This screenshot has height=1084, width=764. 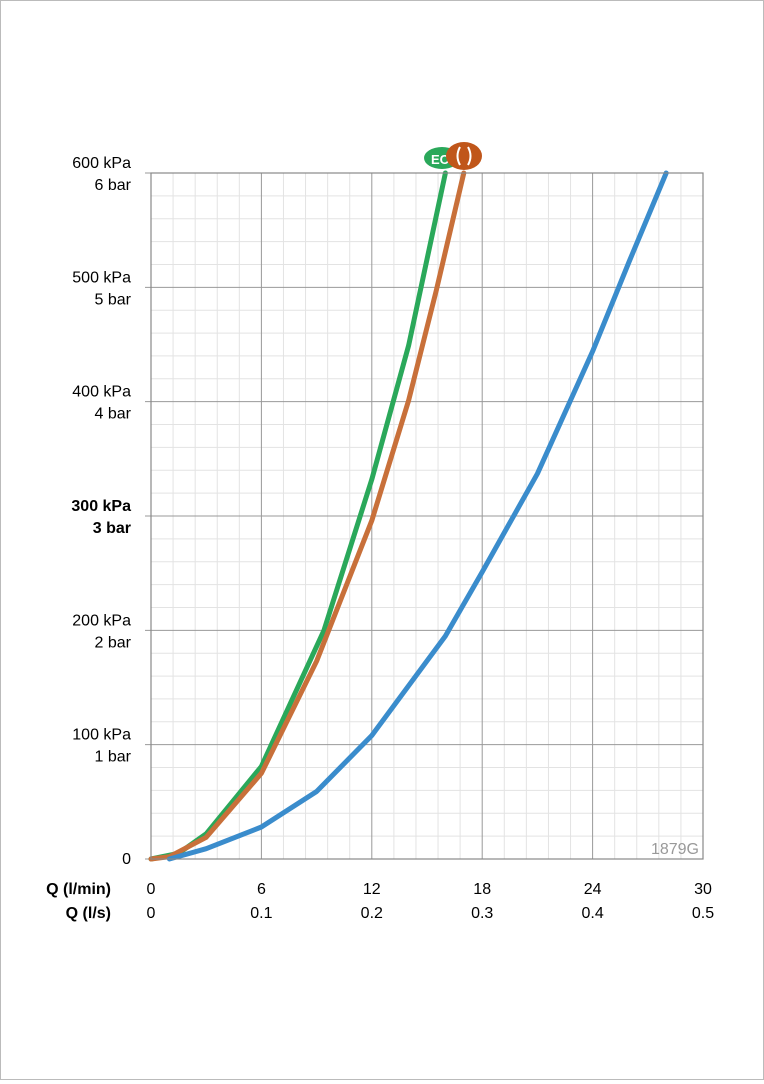 I want to click on y-tick-label: 500 kPa, so click(x=101, y=277).